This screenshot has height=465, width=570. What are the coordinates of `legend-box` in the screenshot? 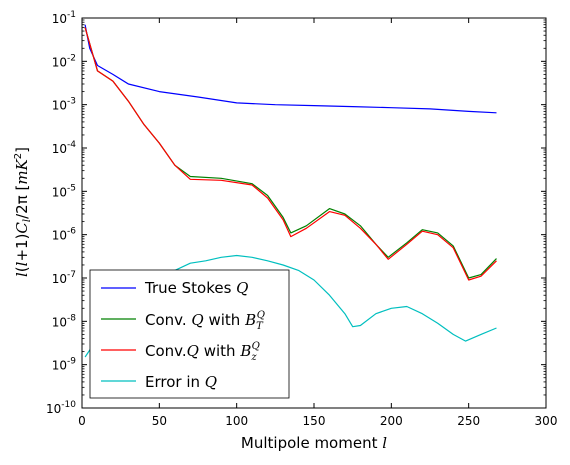 It's located at (189, 334).